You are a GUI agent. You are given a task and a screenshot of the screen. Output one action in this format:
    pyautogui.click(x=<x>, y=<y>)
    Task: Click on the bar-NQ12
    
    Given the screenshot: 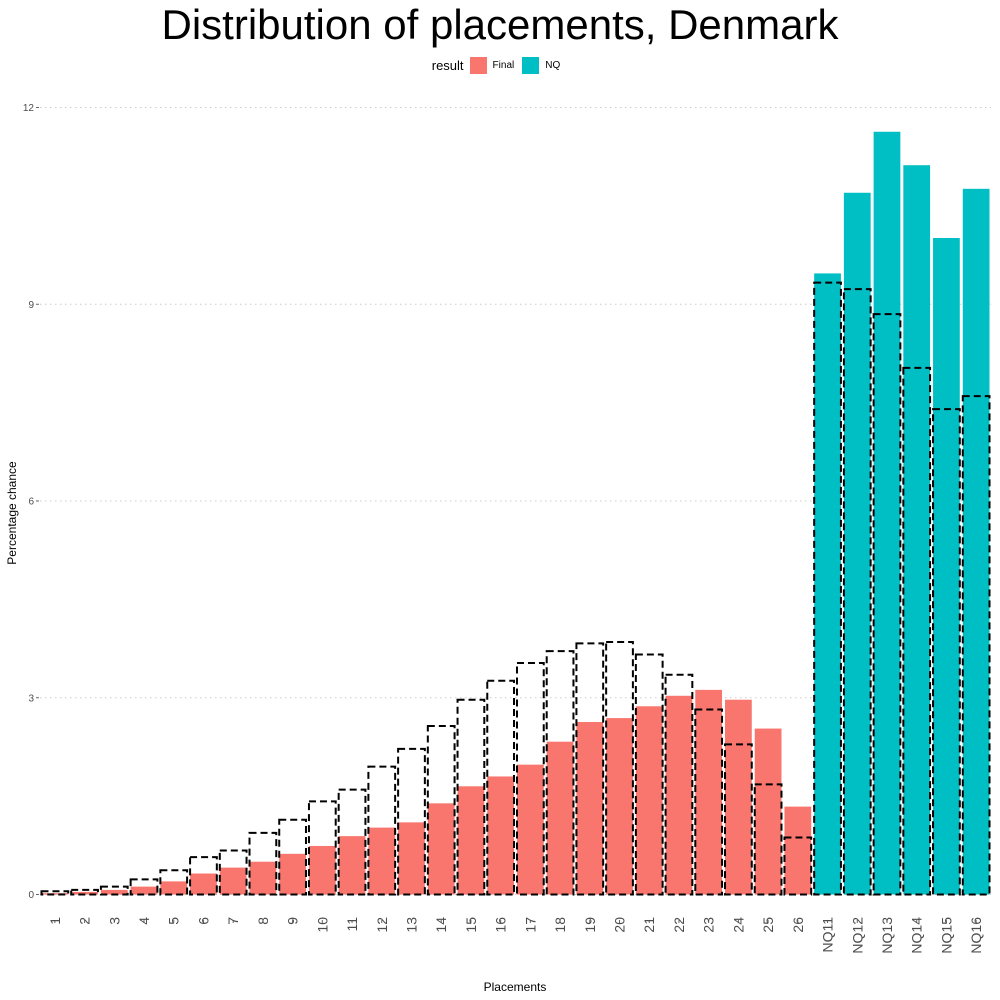 What is the action you would take?
    pyautogui.click(x=857, y=543)
    